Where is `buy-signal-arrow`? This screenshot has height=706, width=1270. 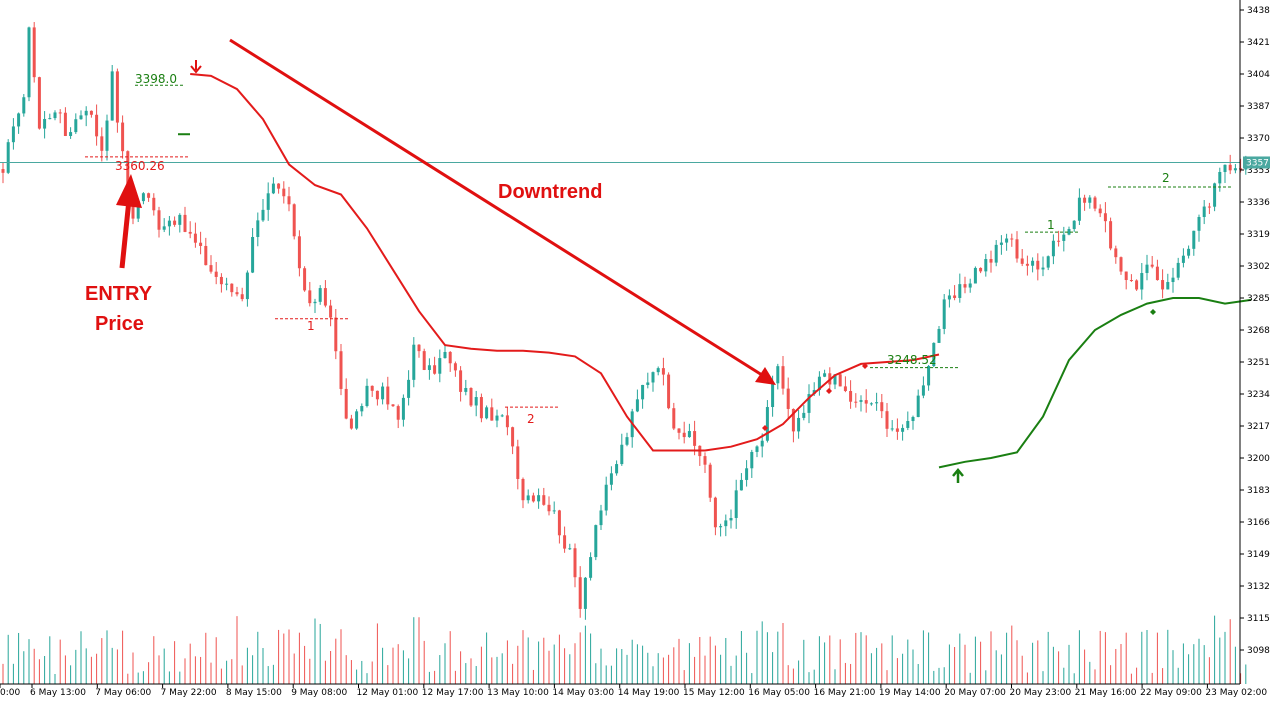
buy-signal-arrow is located at coordinates (958, 475).